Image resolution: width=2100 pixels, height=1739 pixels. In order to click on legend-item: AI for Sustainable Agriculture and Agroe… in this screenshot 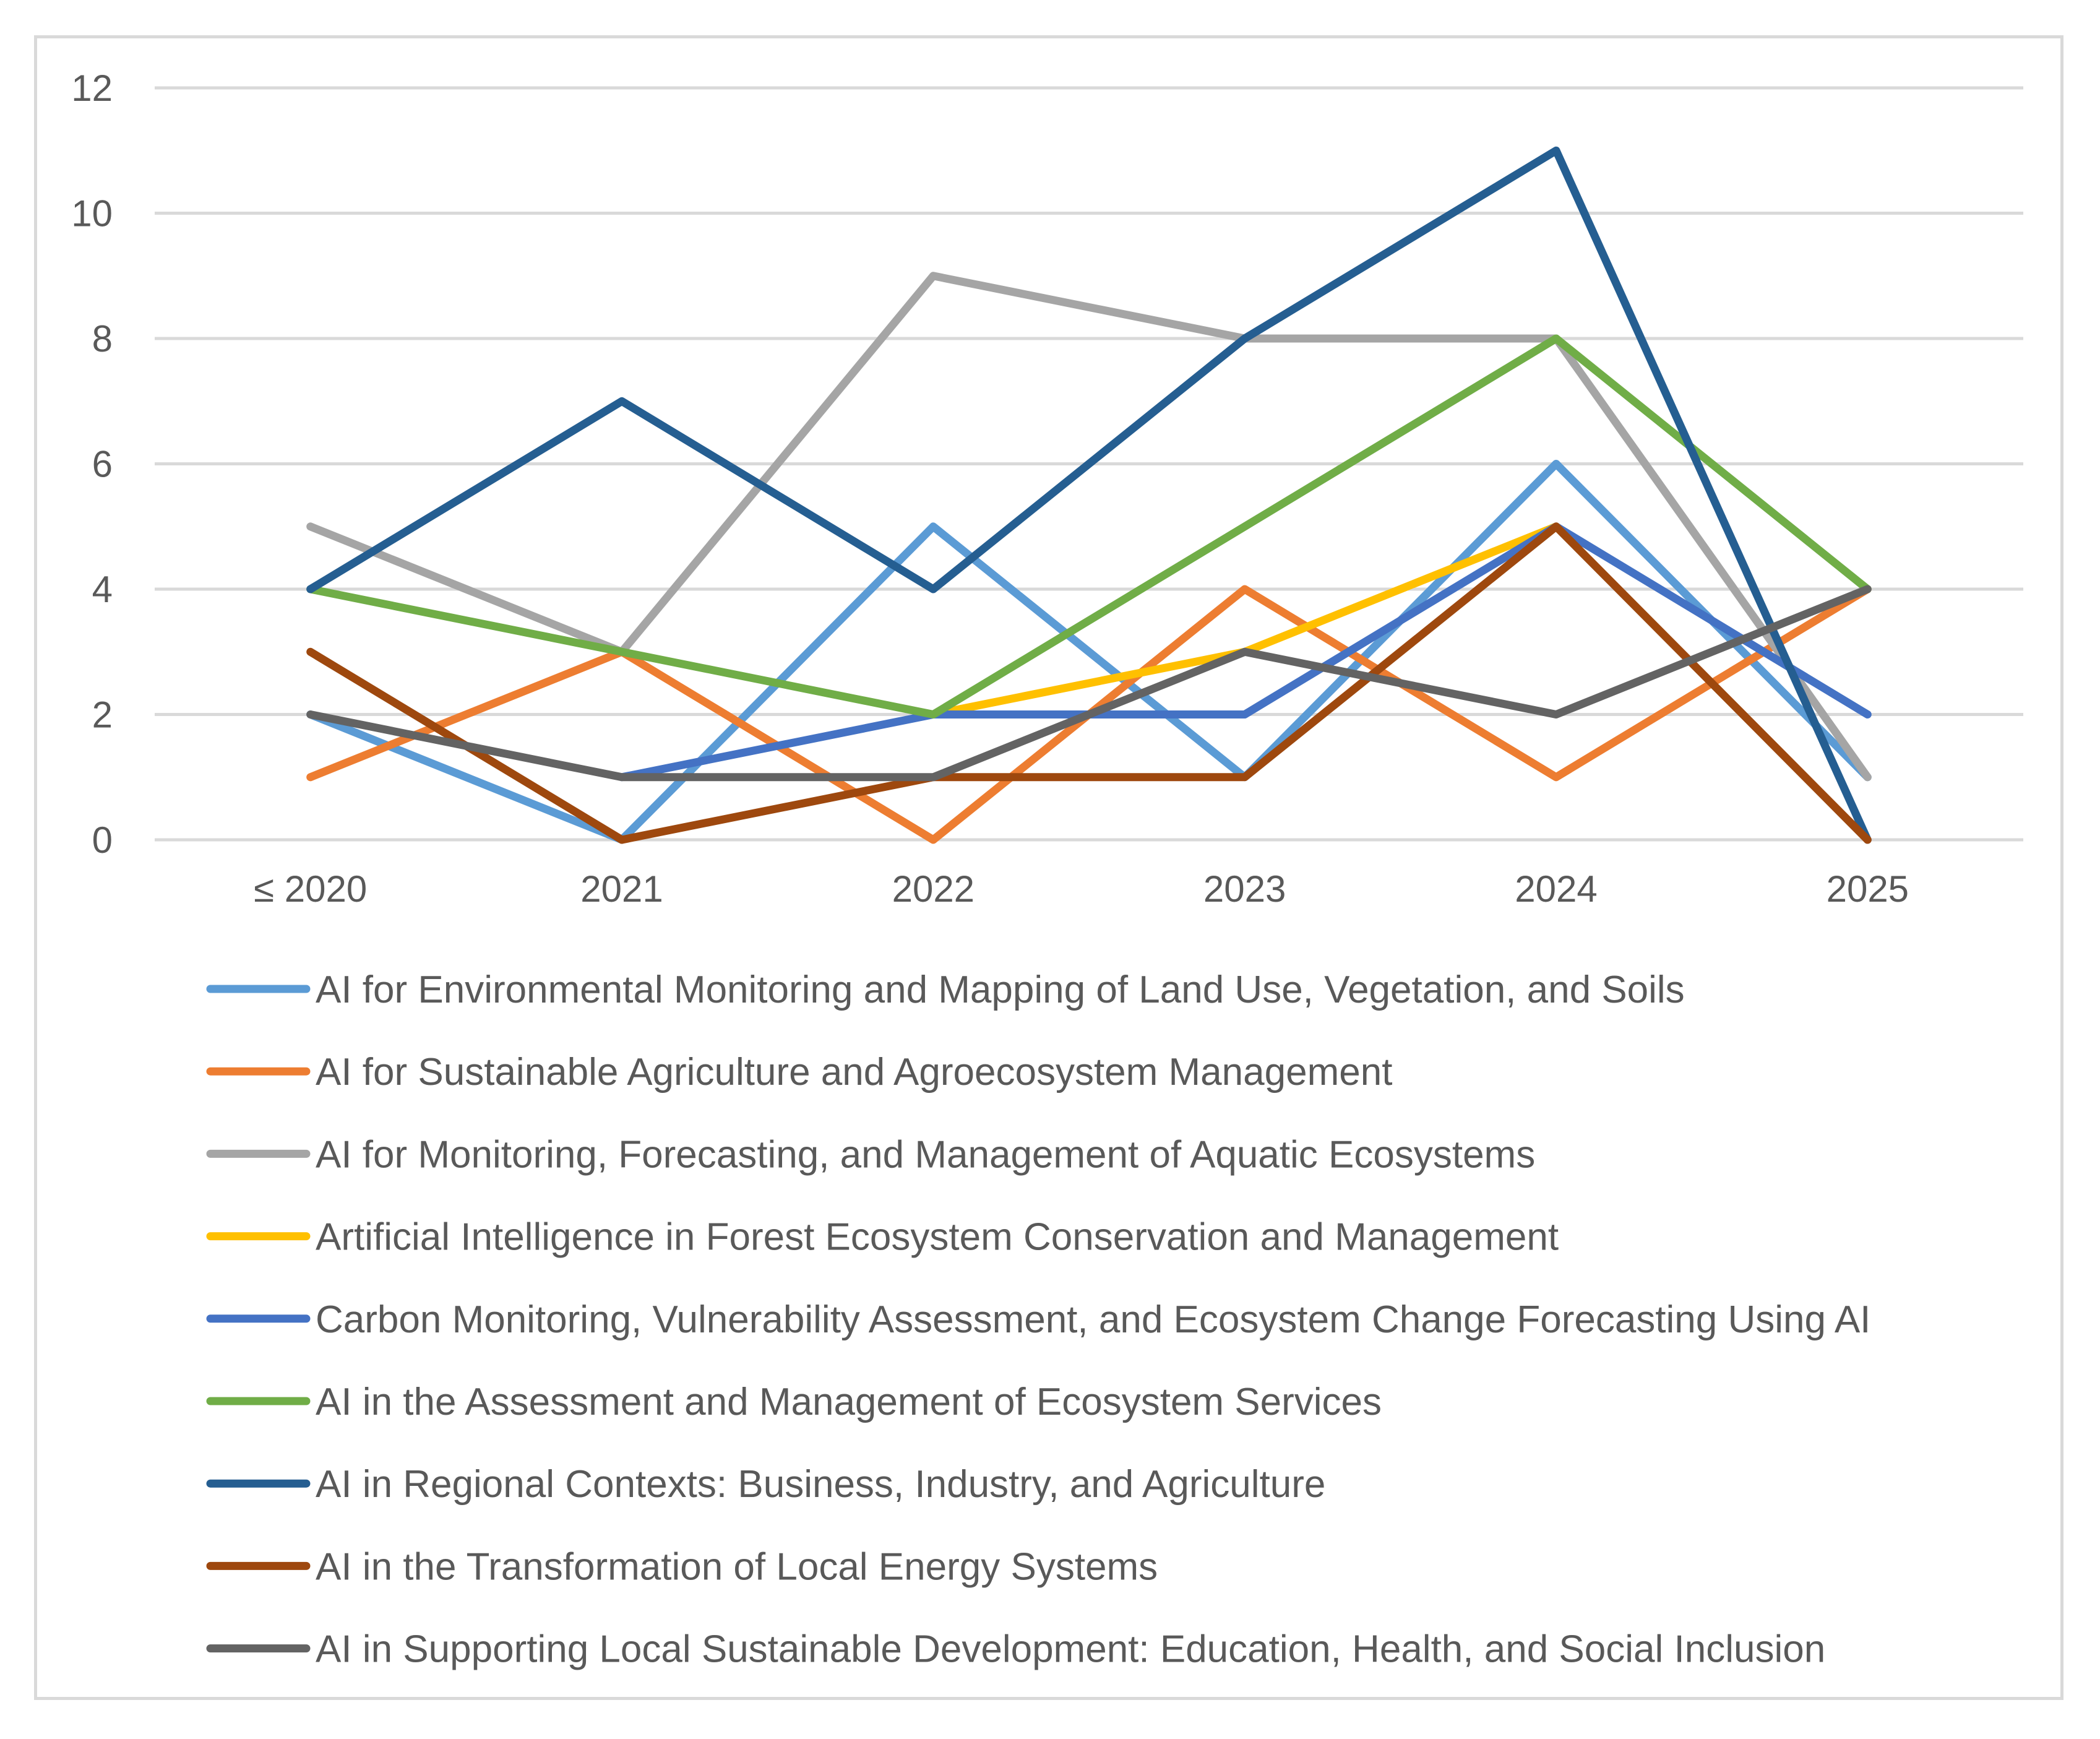, I will do `click(799, 1072)`.